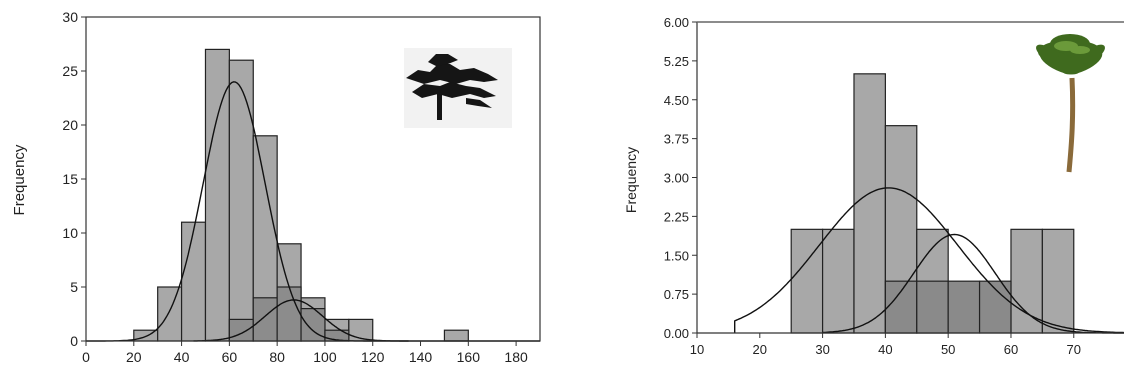 The width and height of the screenshot is (1124, 376). Describe the element at coordinates (70, 179) in the screenshot. I see `left-y-tick-label-3: 15` at that location.